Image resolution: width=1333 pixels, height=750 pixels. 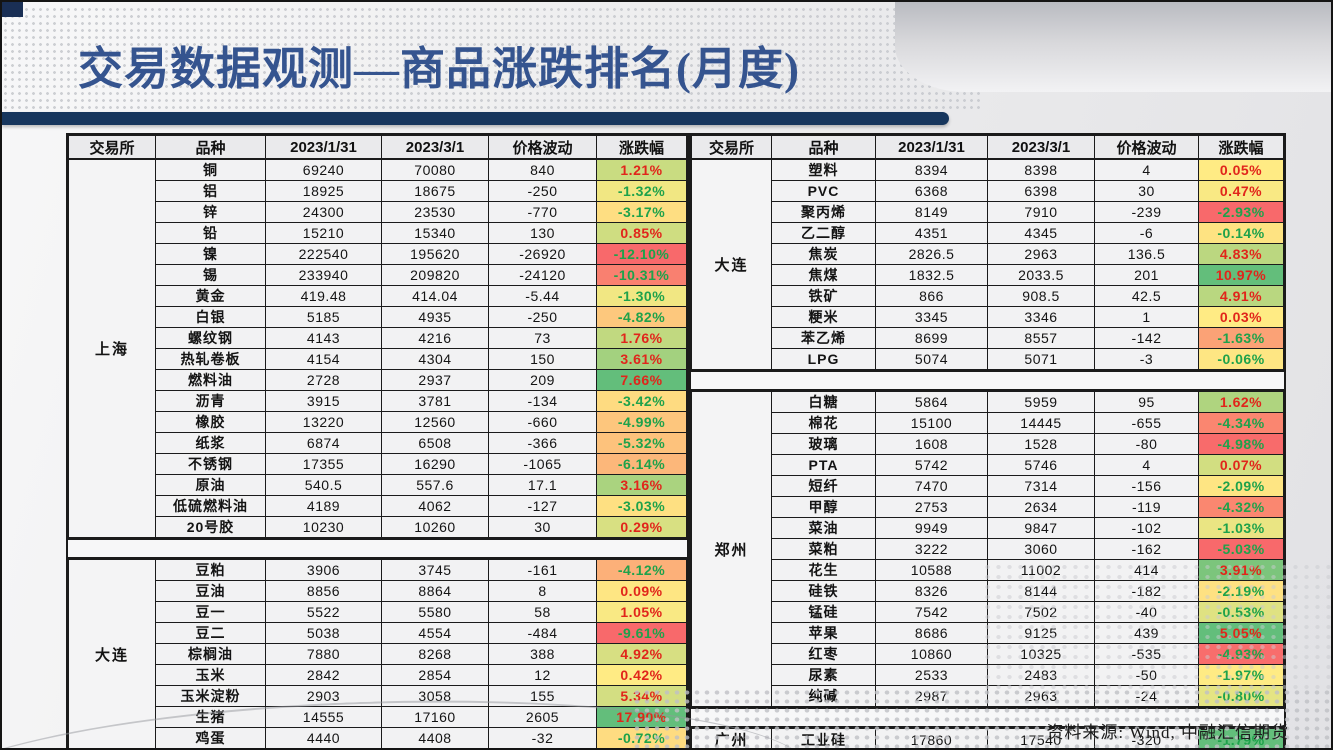 I want to click on price-end-cell: 2854, so click(x=435, y=675).